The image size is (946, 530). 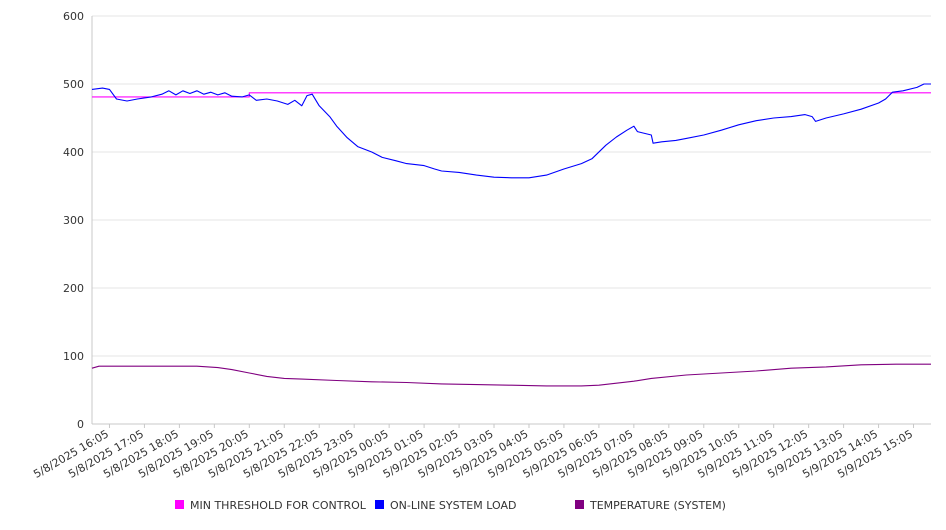 I want to click on legend-label: ON-LINE SYSTEM LOAD, so click(x=453, y=505).